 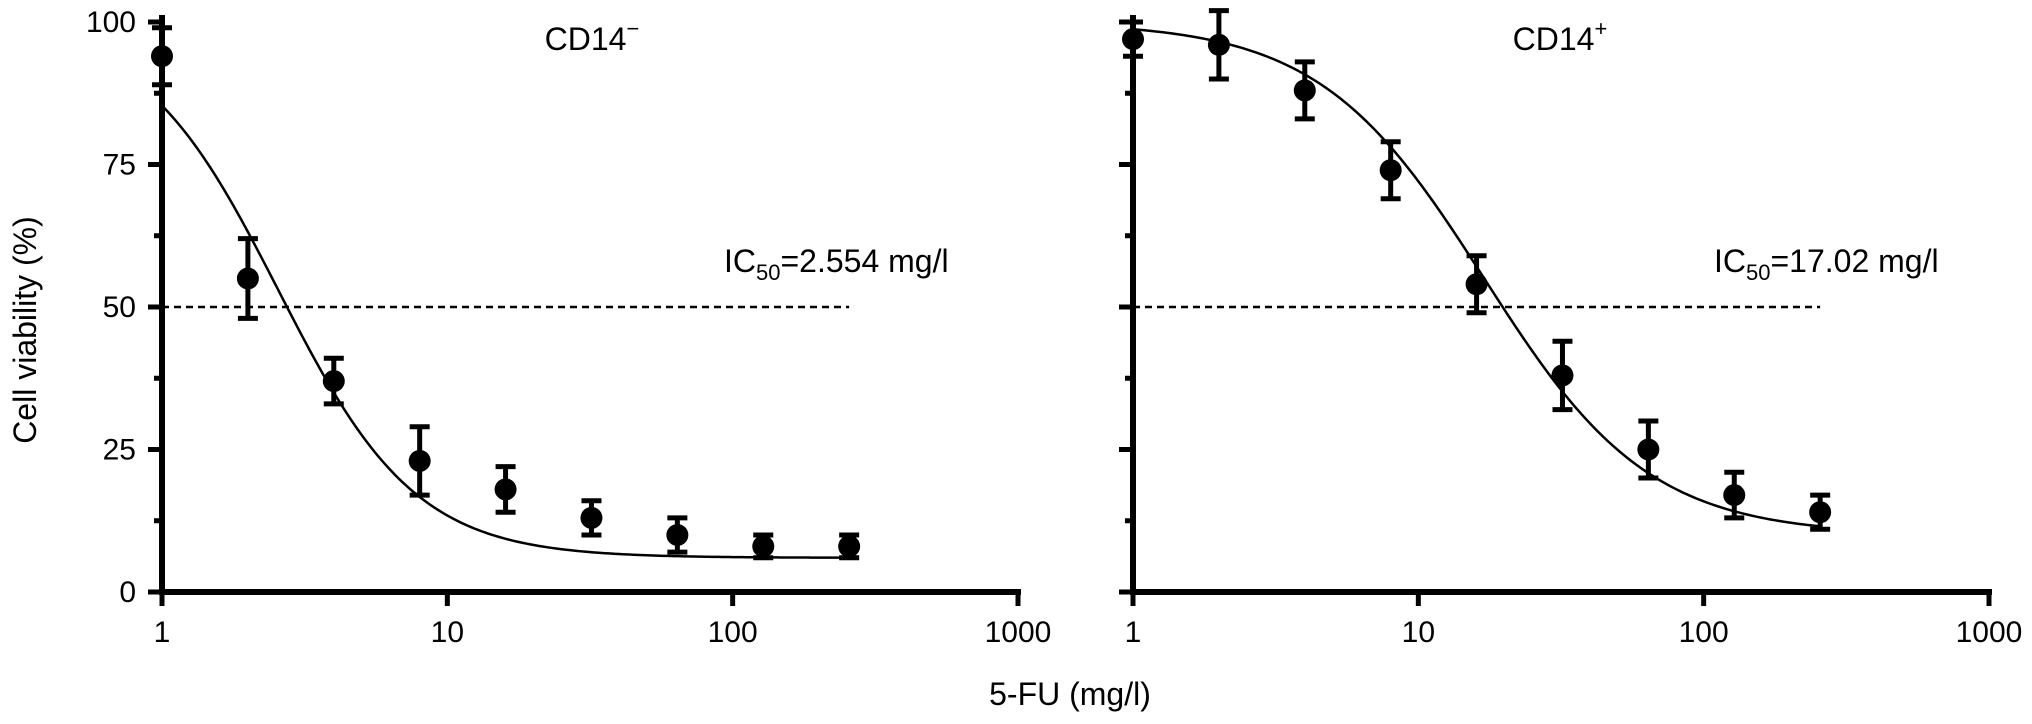 What do you see at coordinates (1854, 261) in the screenshot?
I see `ic50-value: =17.02 mg/l` at bounding box center [1854, 261].